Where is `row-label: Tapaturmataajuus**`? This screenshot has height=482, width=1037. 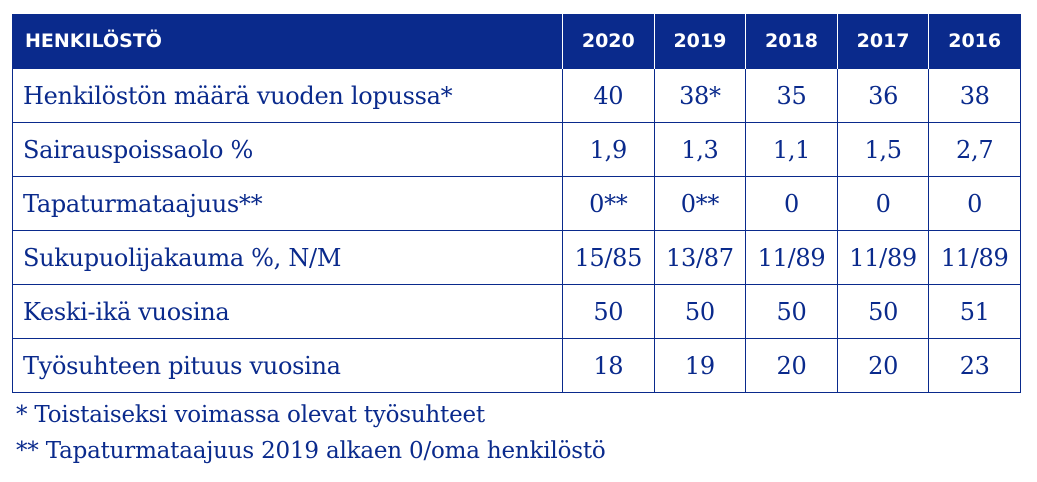 row-label: Tapaturmataajuus** is located at coordinates (287, 203).